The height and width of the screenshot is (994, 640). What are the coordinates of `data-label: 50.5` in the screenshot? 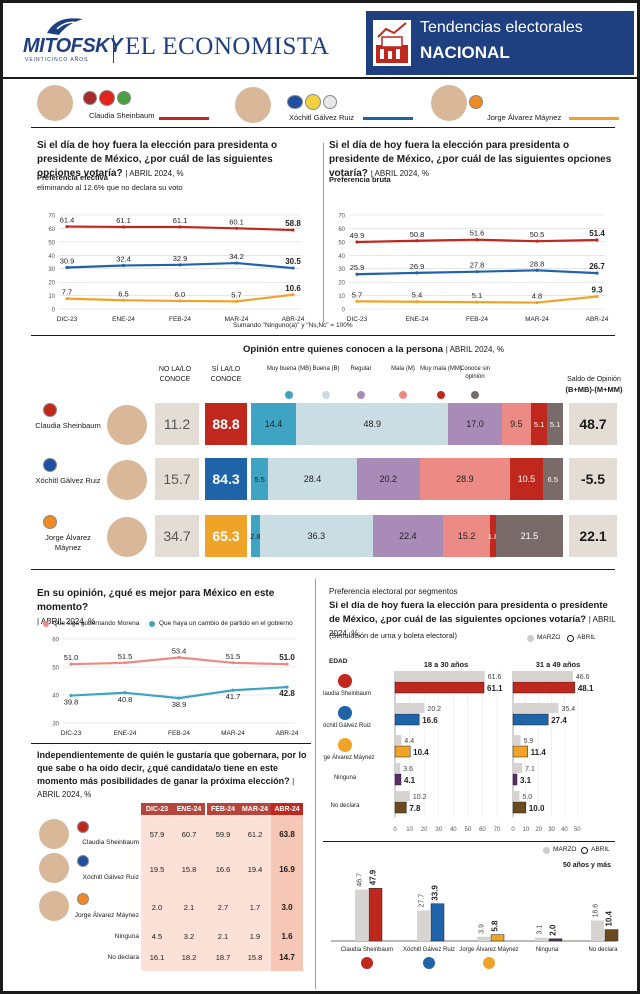 It's located at (537, 234).